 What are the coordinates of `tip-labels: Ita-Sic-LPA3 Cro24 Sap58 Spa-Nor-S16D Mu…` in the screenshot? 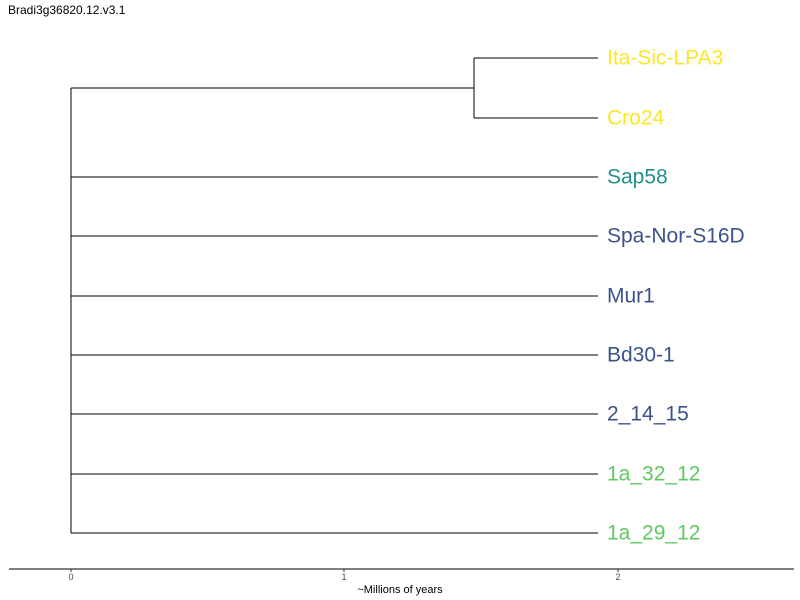 It's located at (676, 296).